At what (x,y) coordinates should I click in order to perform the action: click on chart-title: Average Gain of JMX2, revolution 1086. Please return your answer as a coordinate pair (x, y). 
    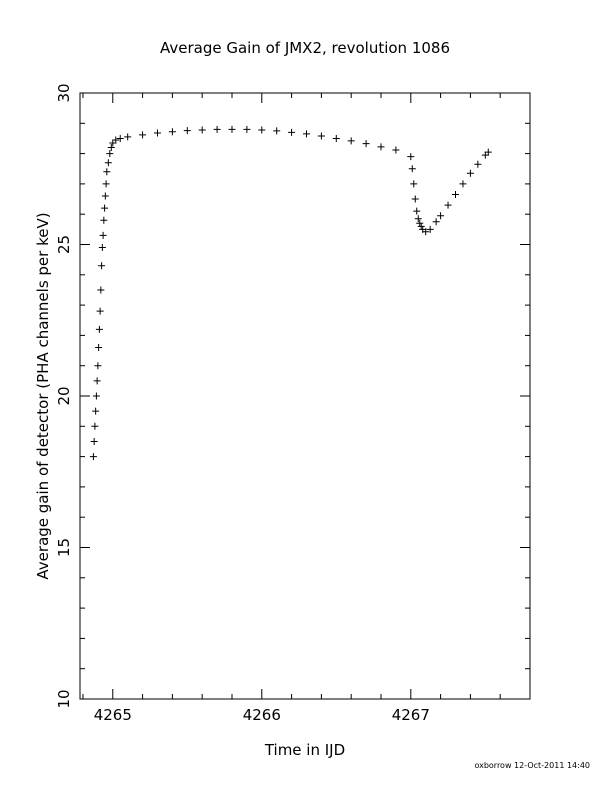
    Looking at the image, I should click on (305, 48).